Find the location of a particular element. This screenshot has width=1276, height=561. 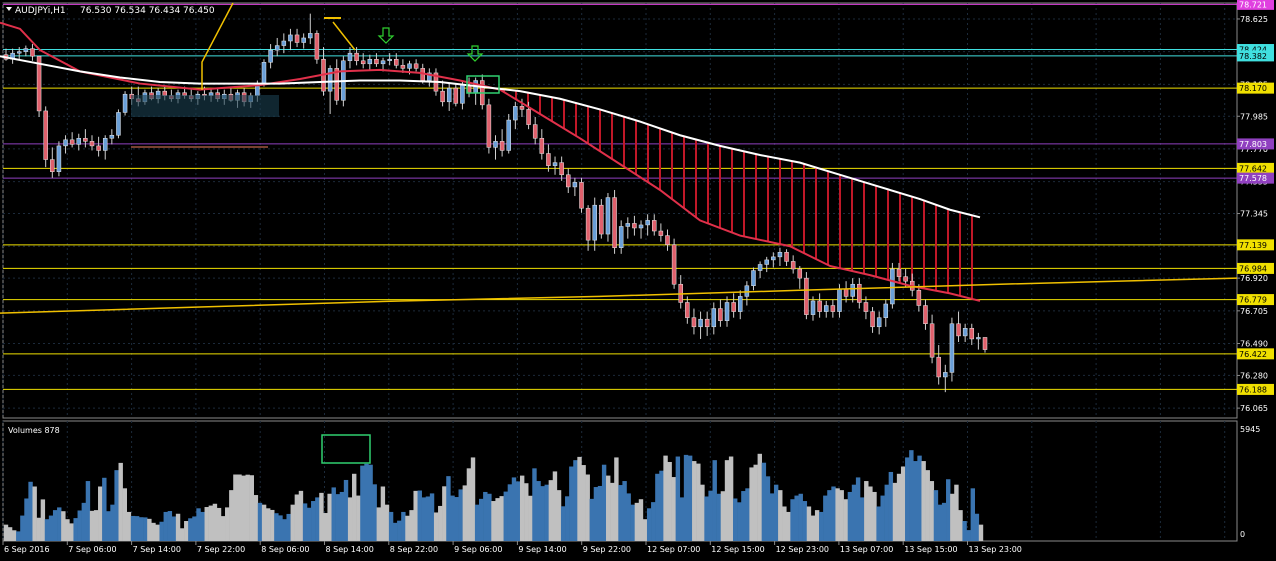

range-box is located at coordinates (205, 106).